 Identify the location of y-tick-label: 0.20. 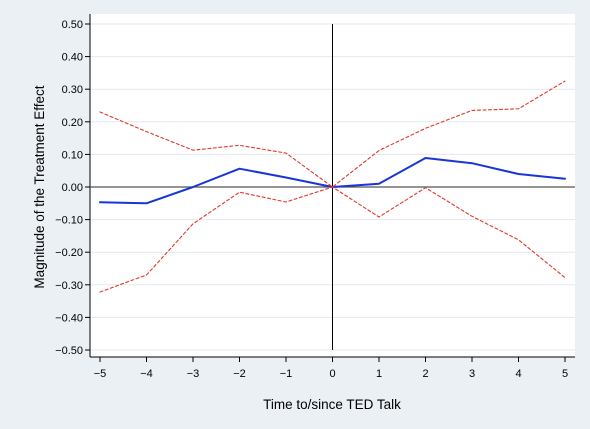
(72, 123).